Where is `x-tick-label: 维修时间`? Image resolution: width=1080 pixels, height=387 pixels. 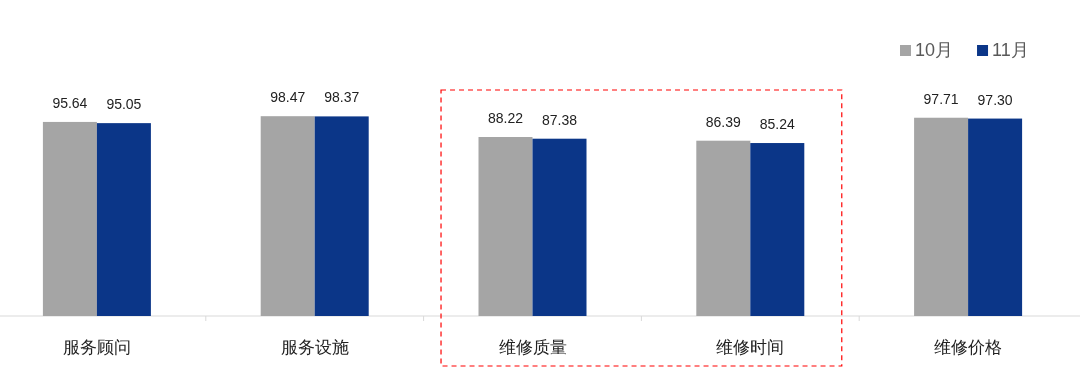
x-tick-label: 维修时间 is located at coordinates (750, 347).